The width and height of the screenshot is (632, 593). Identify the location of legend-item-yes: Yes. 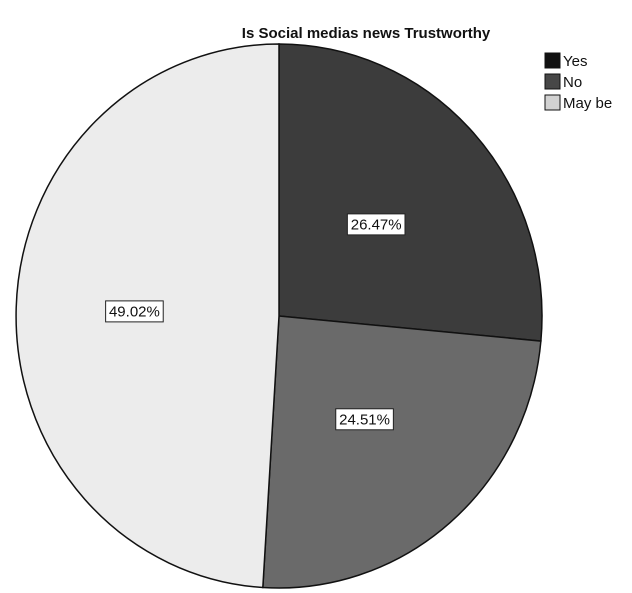
(565, 61).